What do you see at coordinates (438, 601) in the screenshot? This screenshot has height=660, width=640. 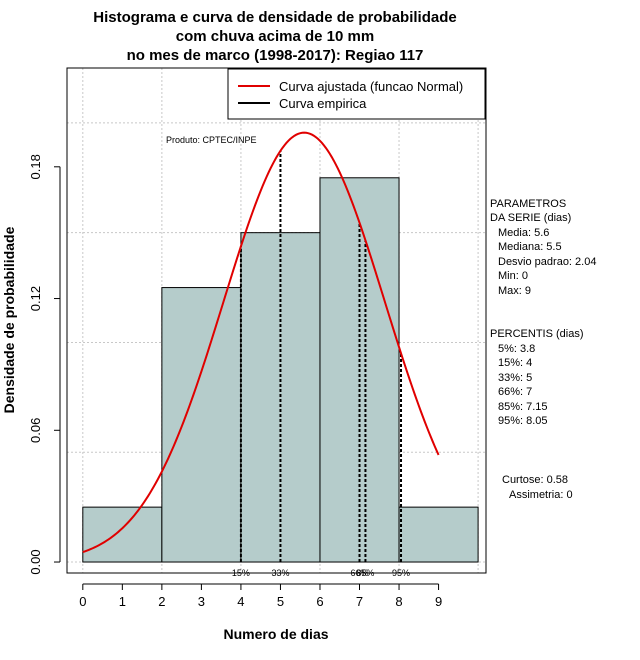 I see `x-tick-label: 9` at bounding box center [438, 601].